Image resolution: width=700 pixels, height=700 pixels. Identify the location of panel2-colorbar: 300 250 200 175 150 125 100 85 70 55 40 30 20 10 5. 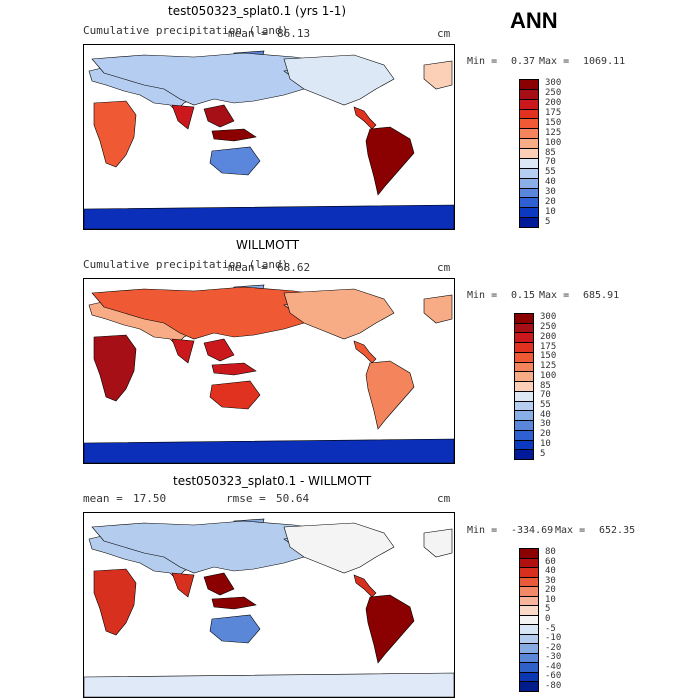
(544, 386).